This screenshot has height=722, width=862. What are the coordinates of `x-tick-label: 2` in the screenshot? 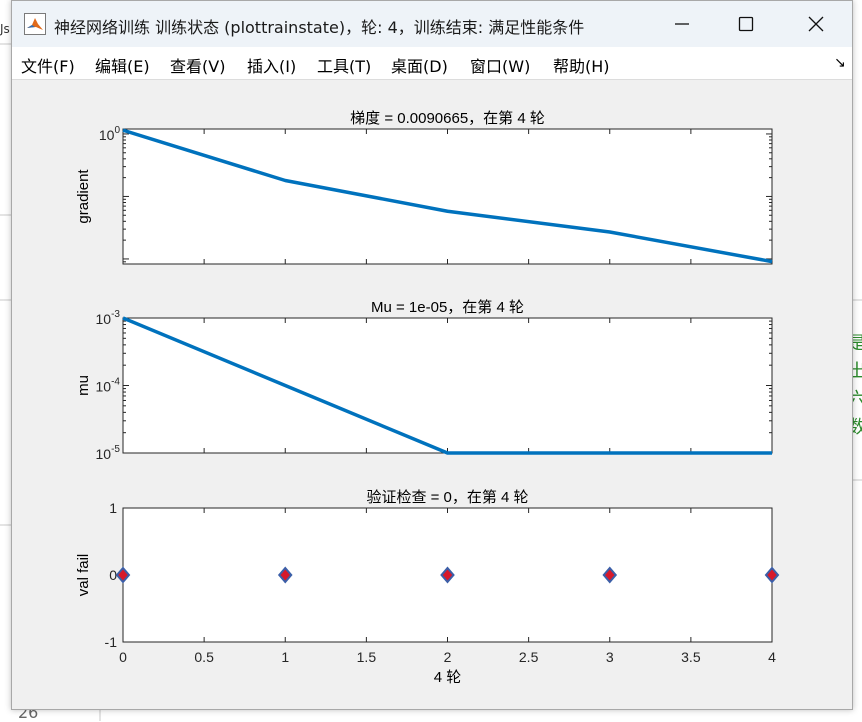 It's located at (448, 657).